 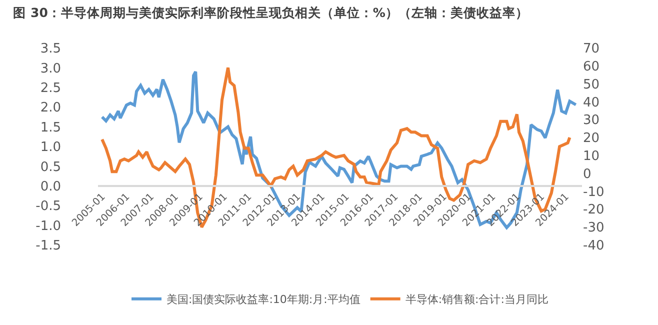 What do you see at coordinates (48, 246) in the screenshot?
I see `y-tick-label: -1.5` at bounding box center [48, 246].